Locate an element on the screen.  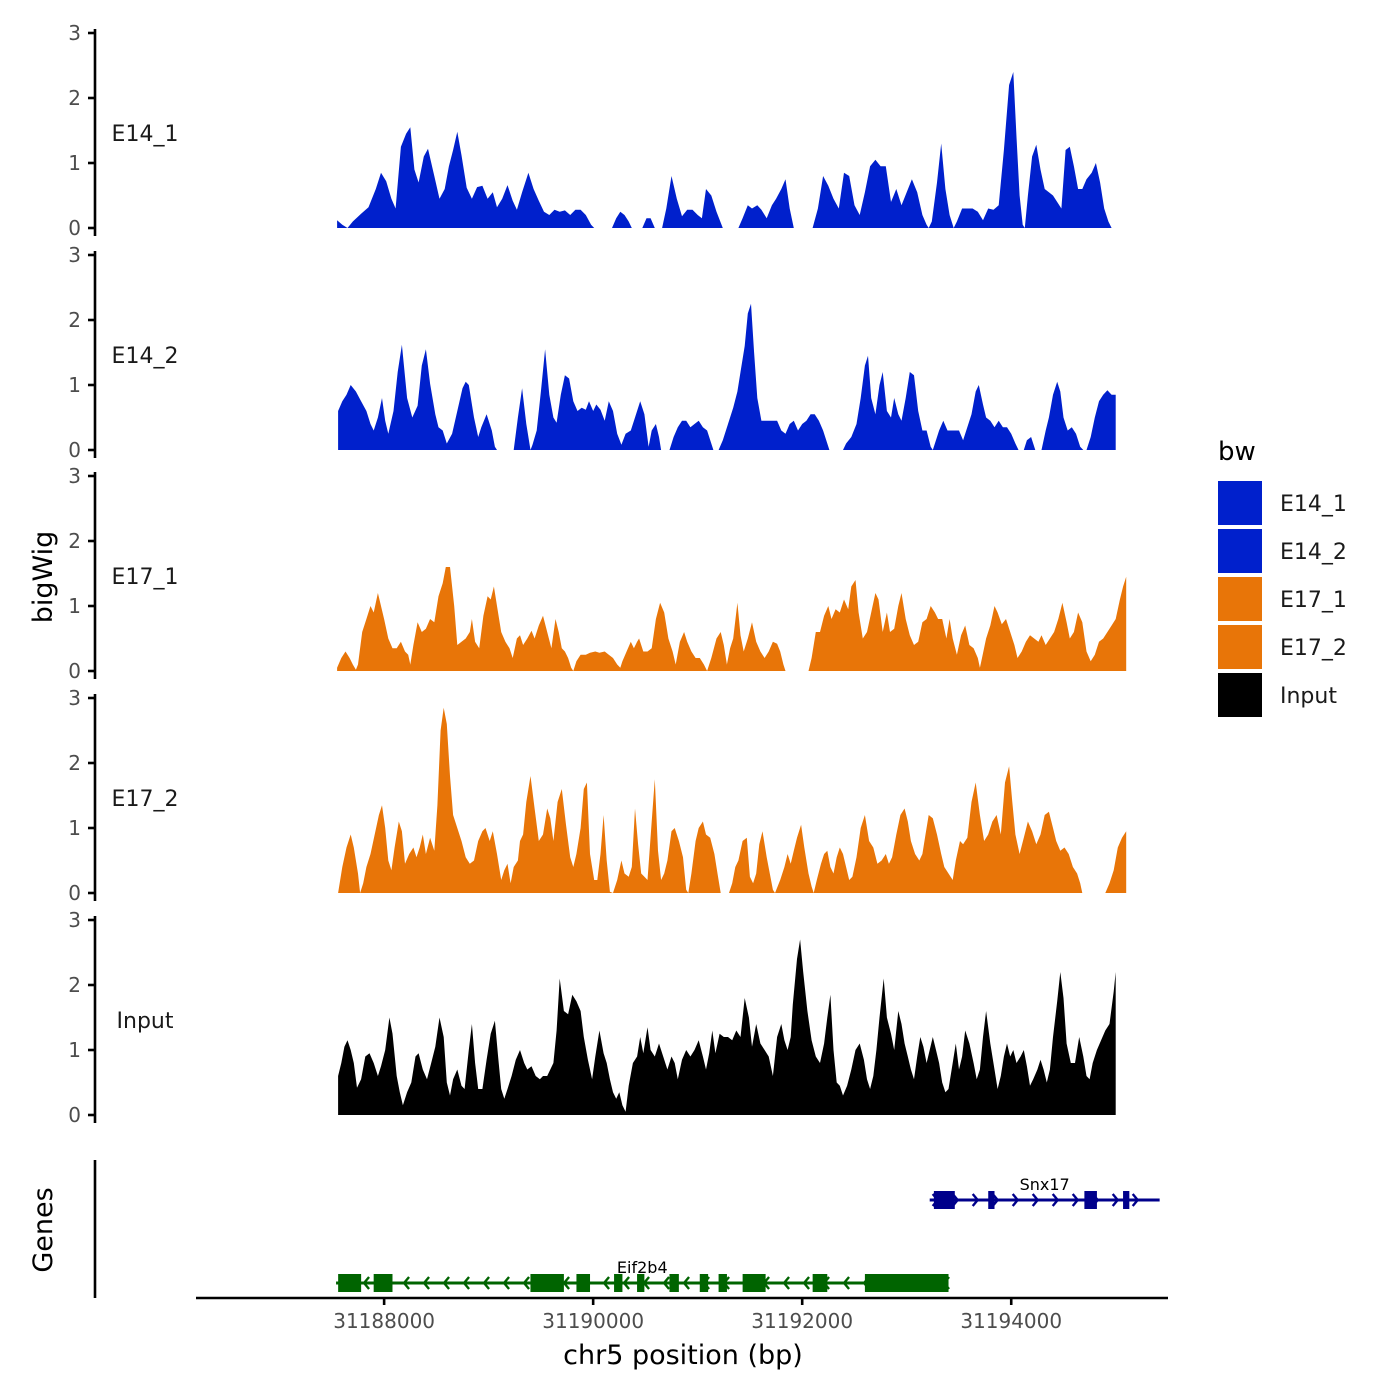
track-E14_2: 0 1 2 3 E14_2 is located at coordinates (592, 352).